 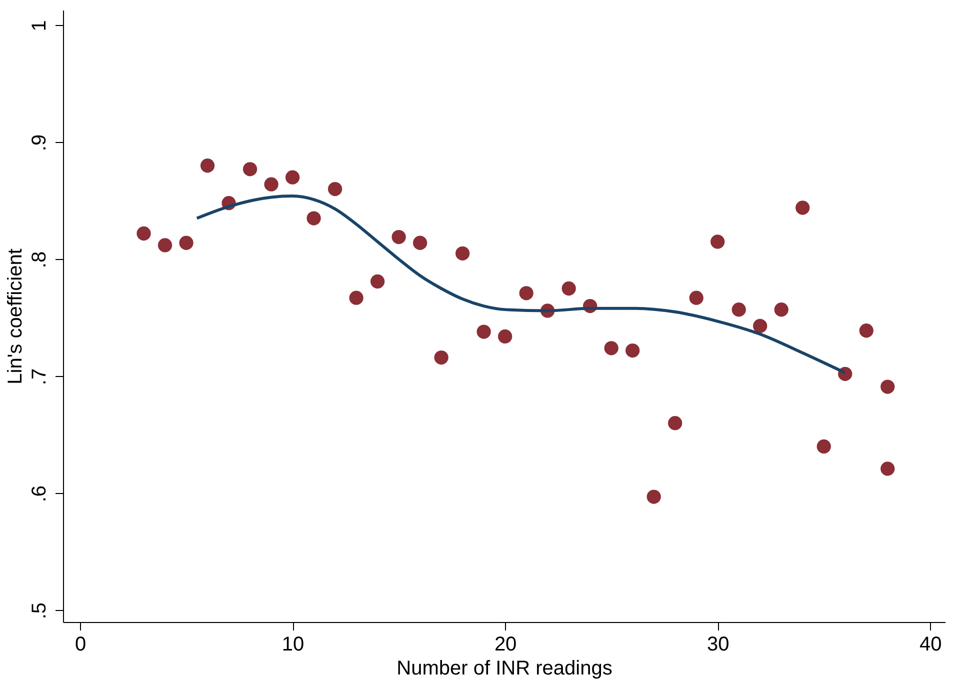 What do you see at coordinates (15, 316) in the screenshot?
I see `y-axis-title: Lin's coefficient` at bounding box center [15, 316].